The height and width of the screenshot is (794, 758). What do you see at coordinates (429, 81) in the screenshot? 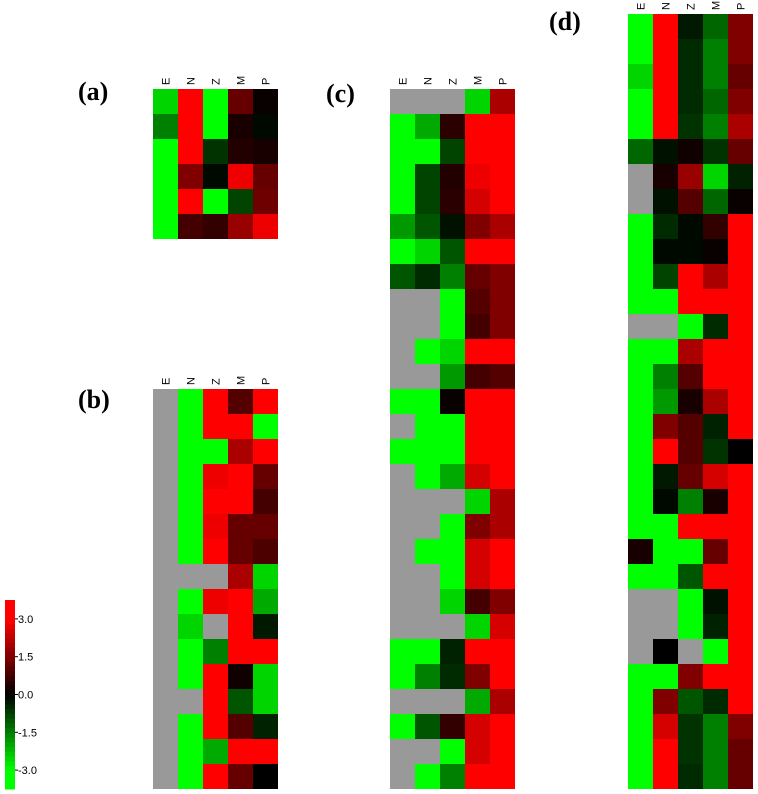
I see `column-label: N` at bounding box center [429, 81].